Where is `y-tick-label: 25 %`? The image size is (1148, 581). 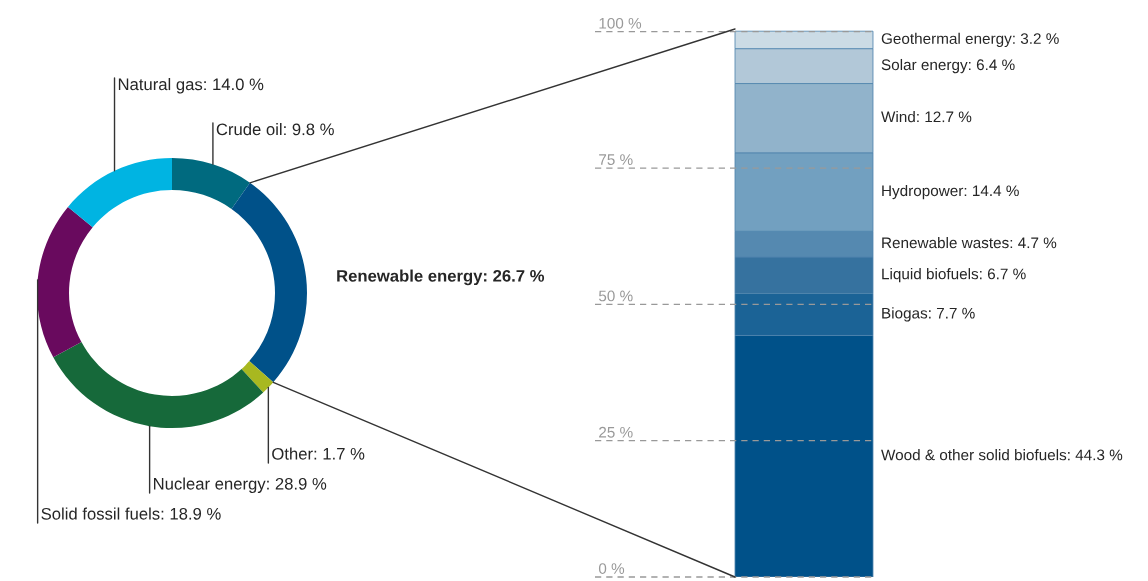
y-tick-label: 25 % is located at coordinates (616, 432).